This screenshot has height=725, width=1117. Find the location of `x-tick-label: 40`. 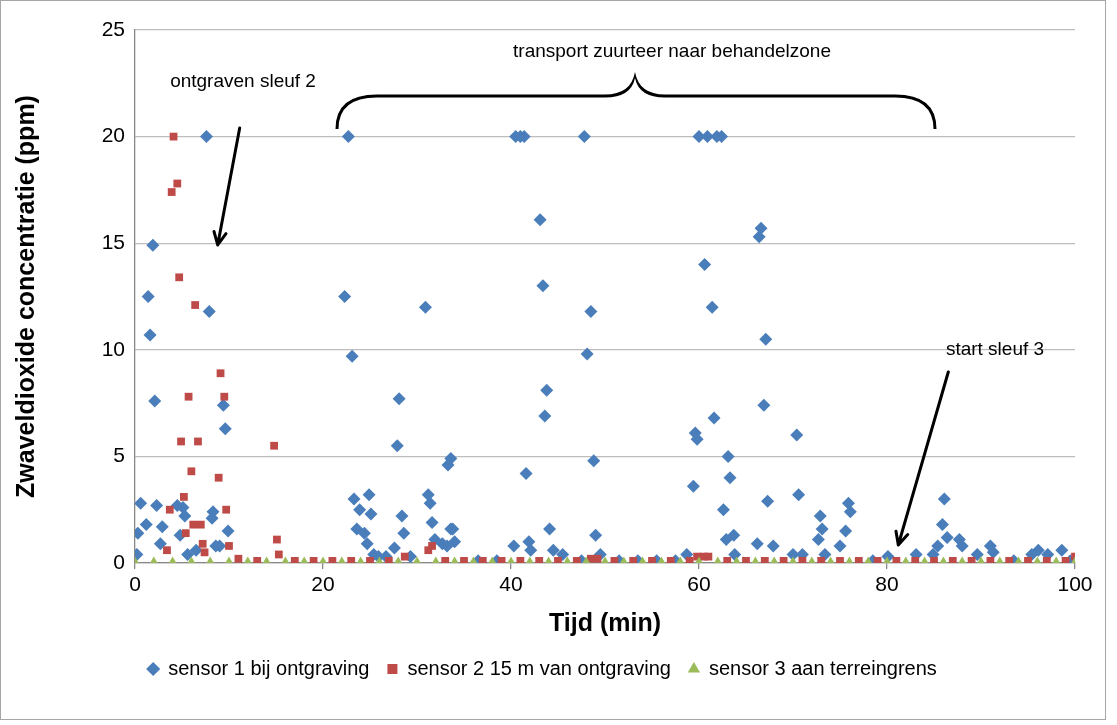

x-tick-label: 40 is located at coordinates (511, 584).